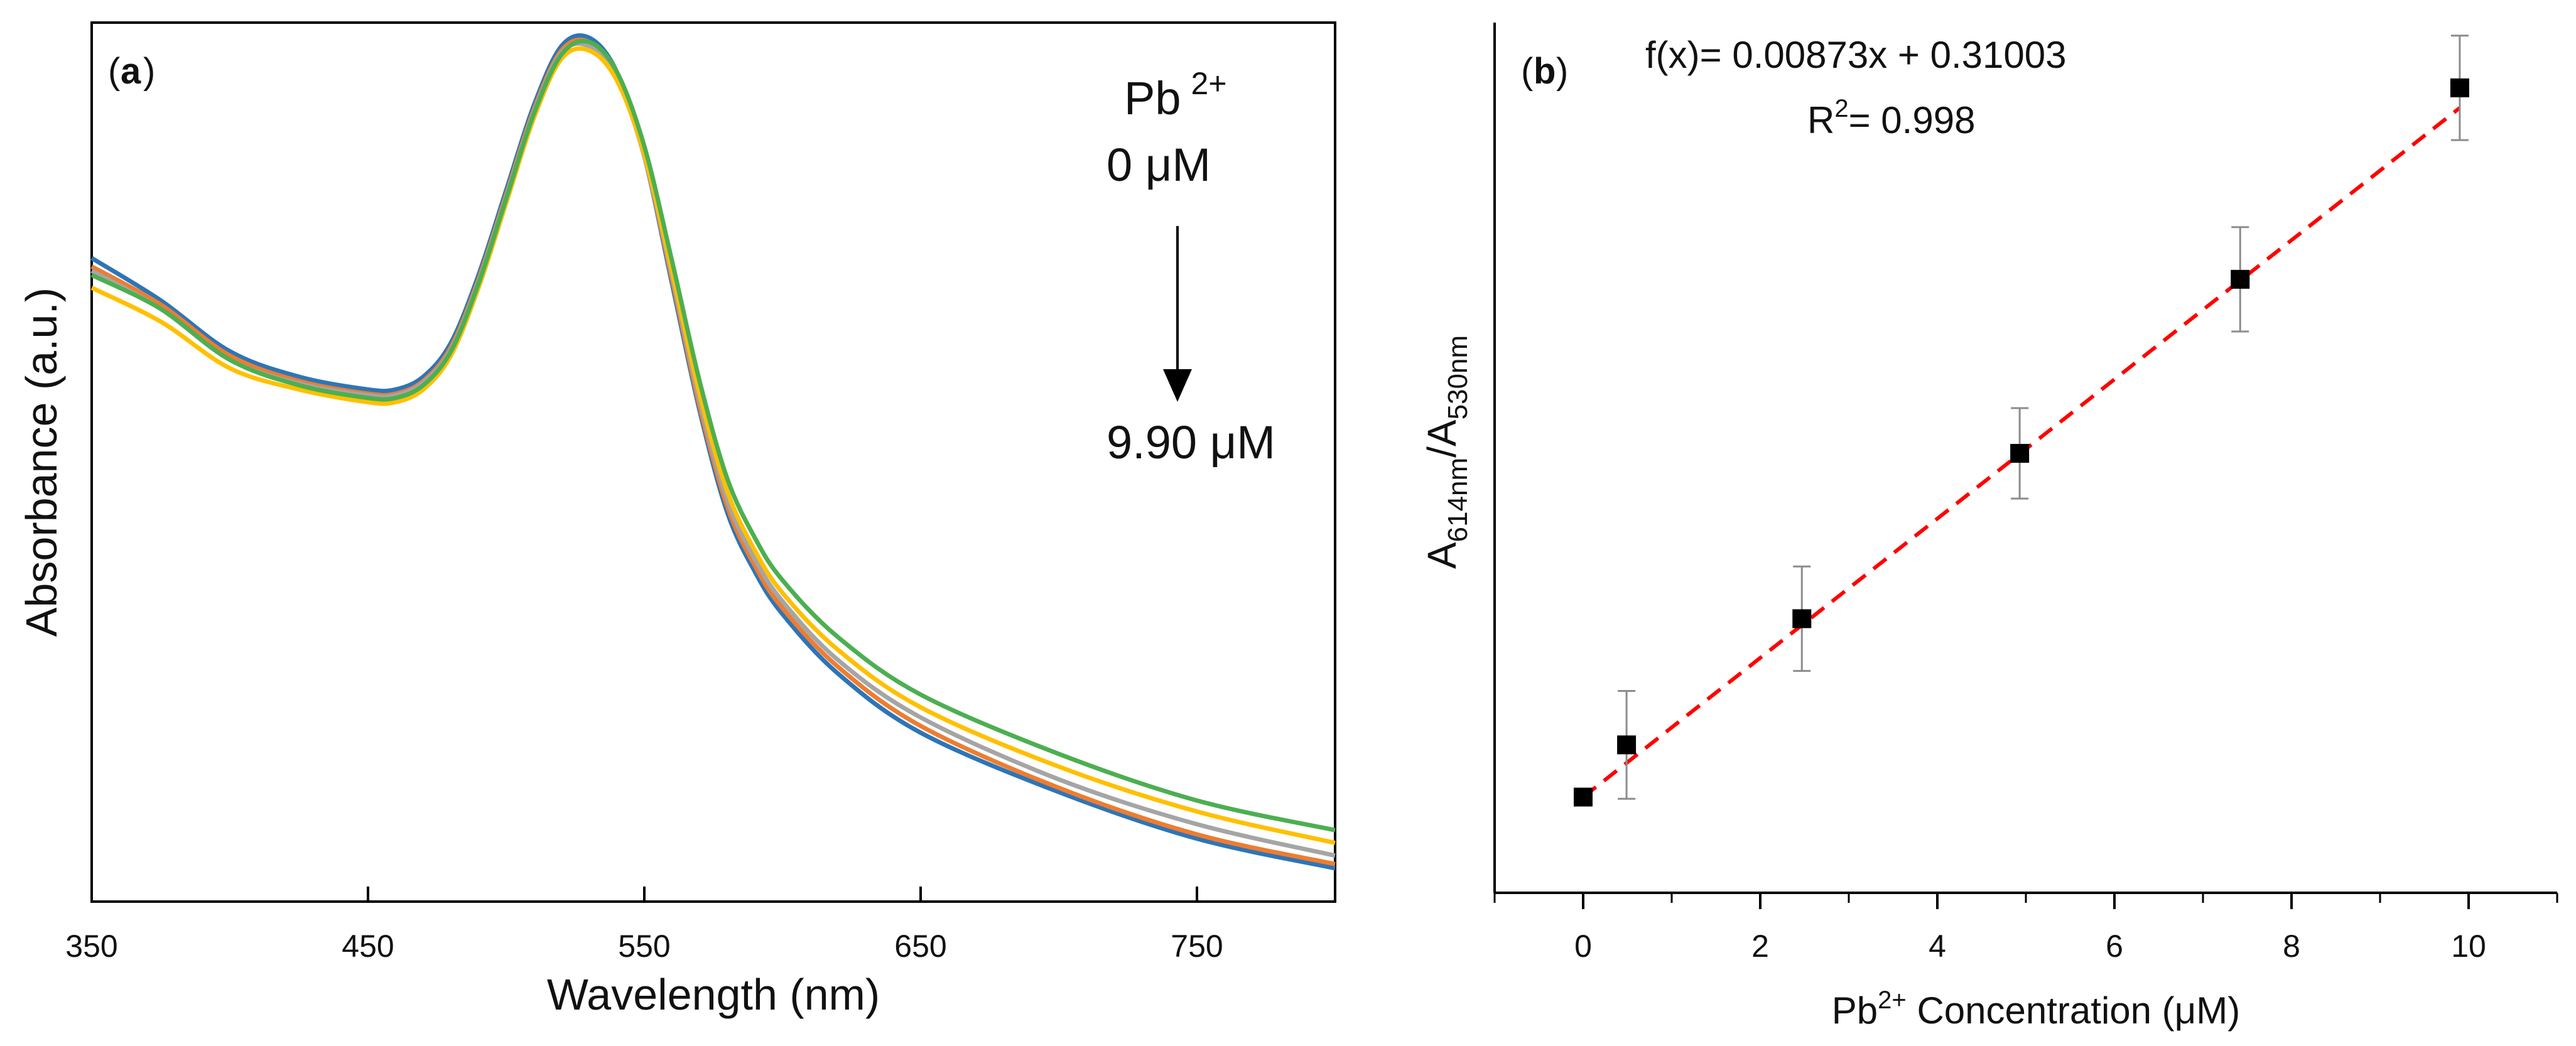  Describe the element at coordinates (1856, 55) in the screenshot. I see `fit-equation: f(x)= 0.00873x + 0.31003` at that location.